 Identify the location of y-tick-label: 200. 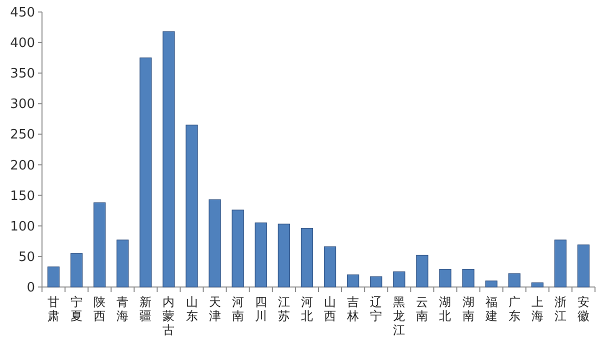
(22, 166).